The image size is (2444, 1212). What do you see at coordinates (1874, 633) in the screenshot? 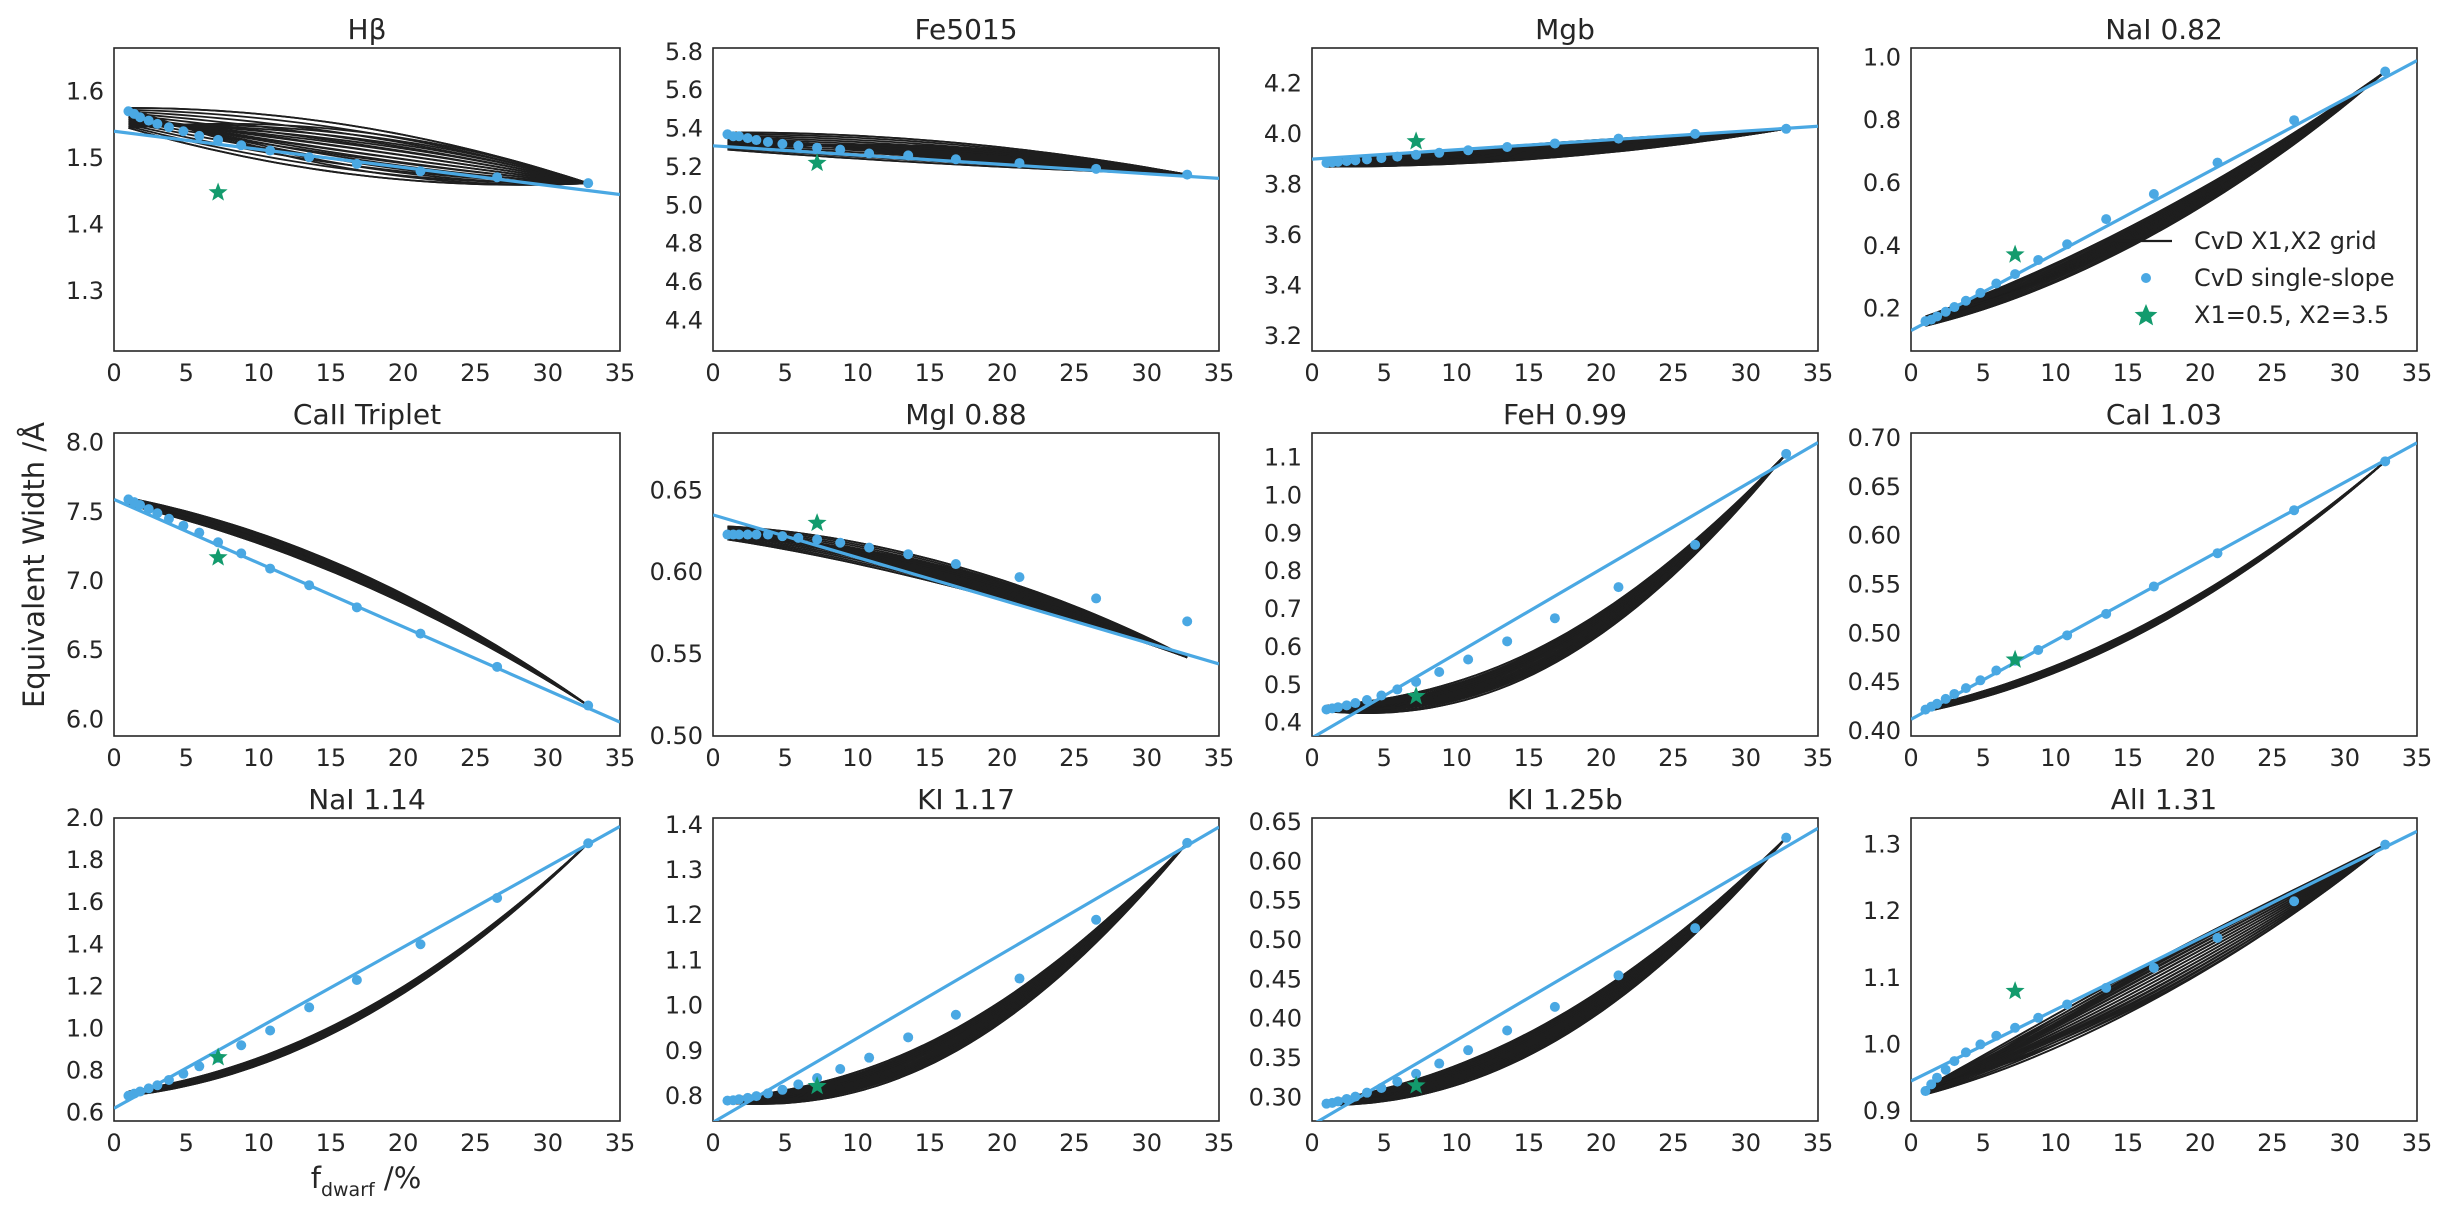
I see `y-tick-label: 0.50` at bounding box center [1874, 633].